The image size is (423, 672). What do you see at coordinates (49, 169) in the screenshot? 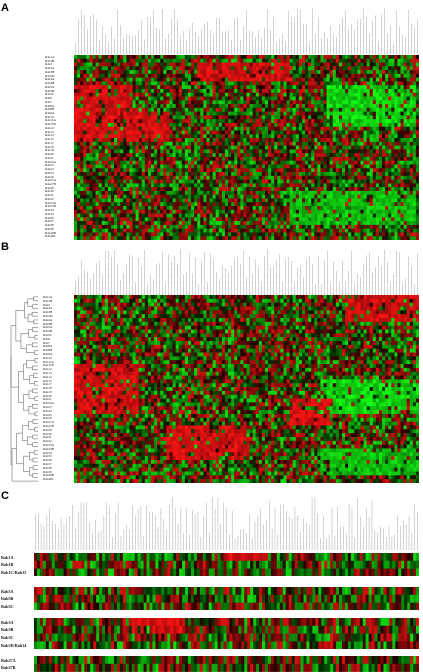
I see `row-label: Rab24` at bounding box center [49, 169].